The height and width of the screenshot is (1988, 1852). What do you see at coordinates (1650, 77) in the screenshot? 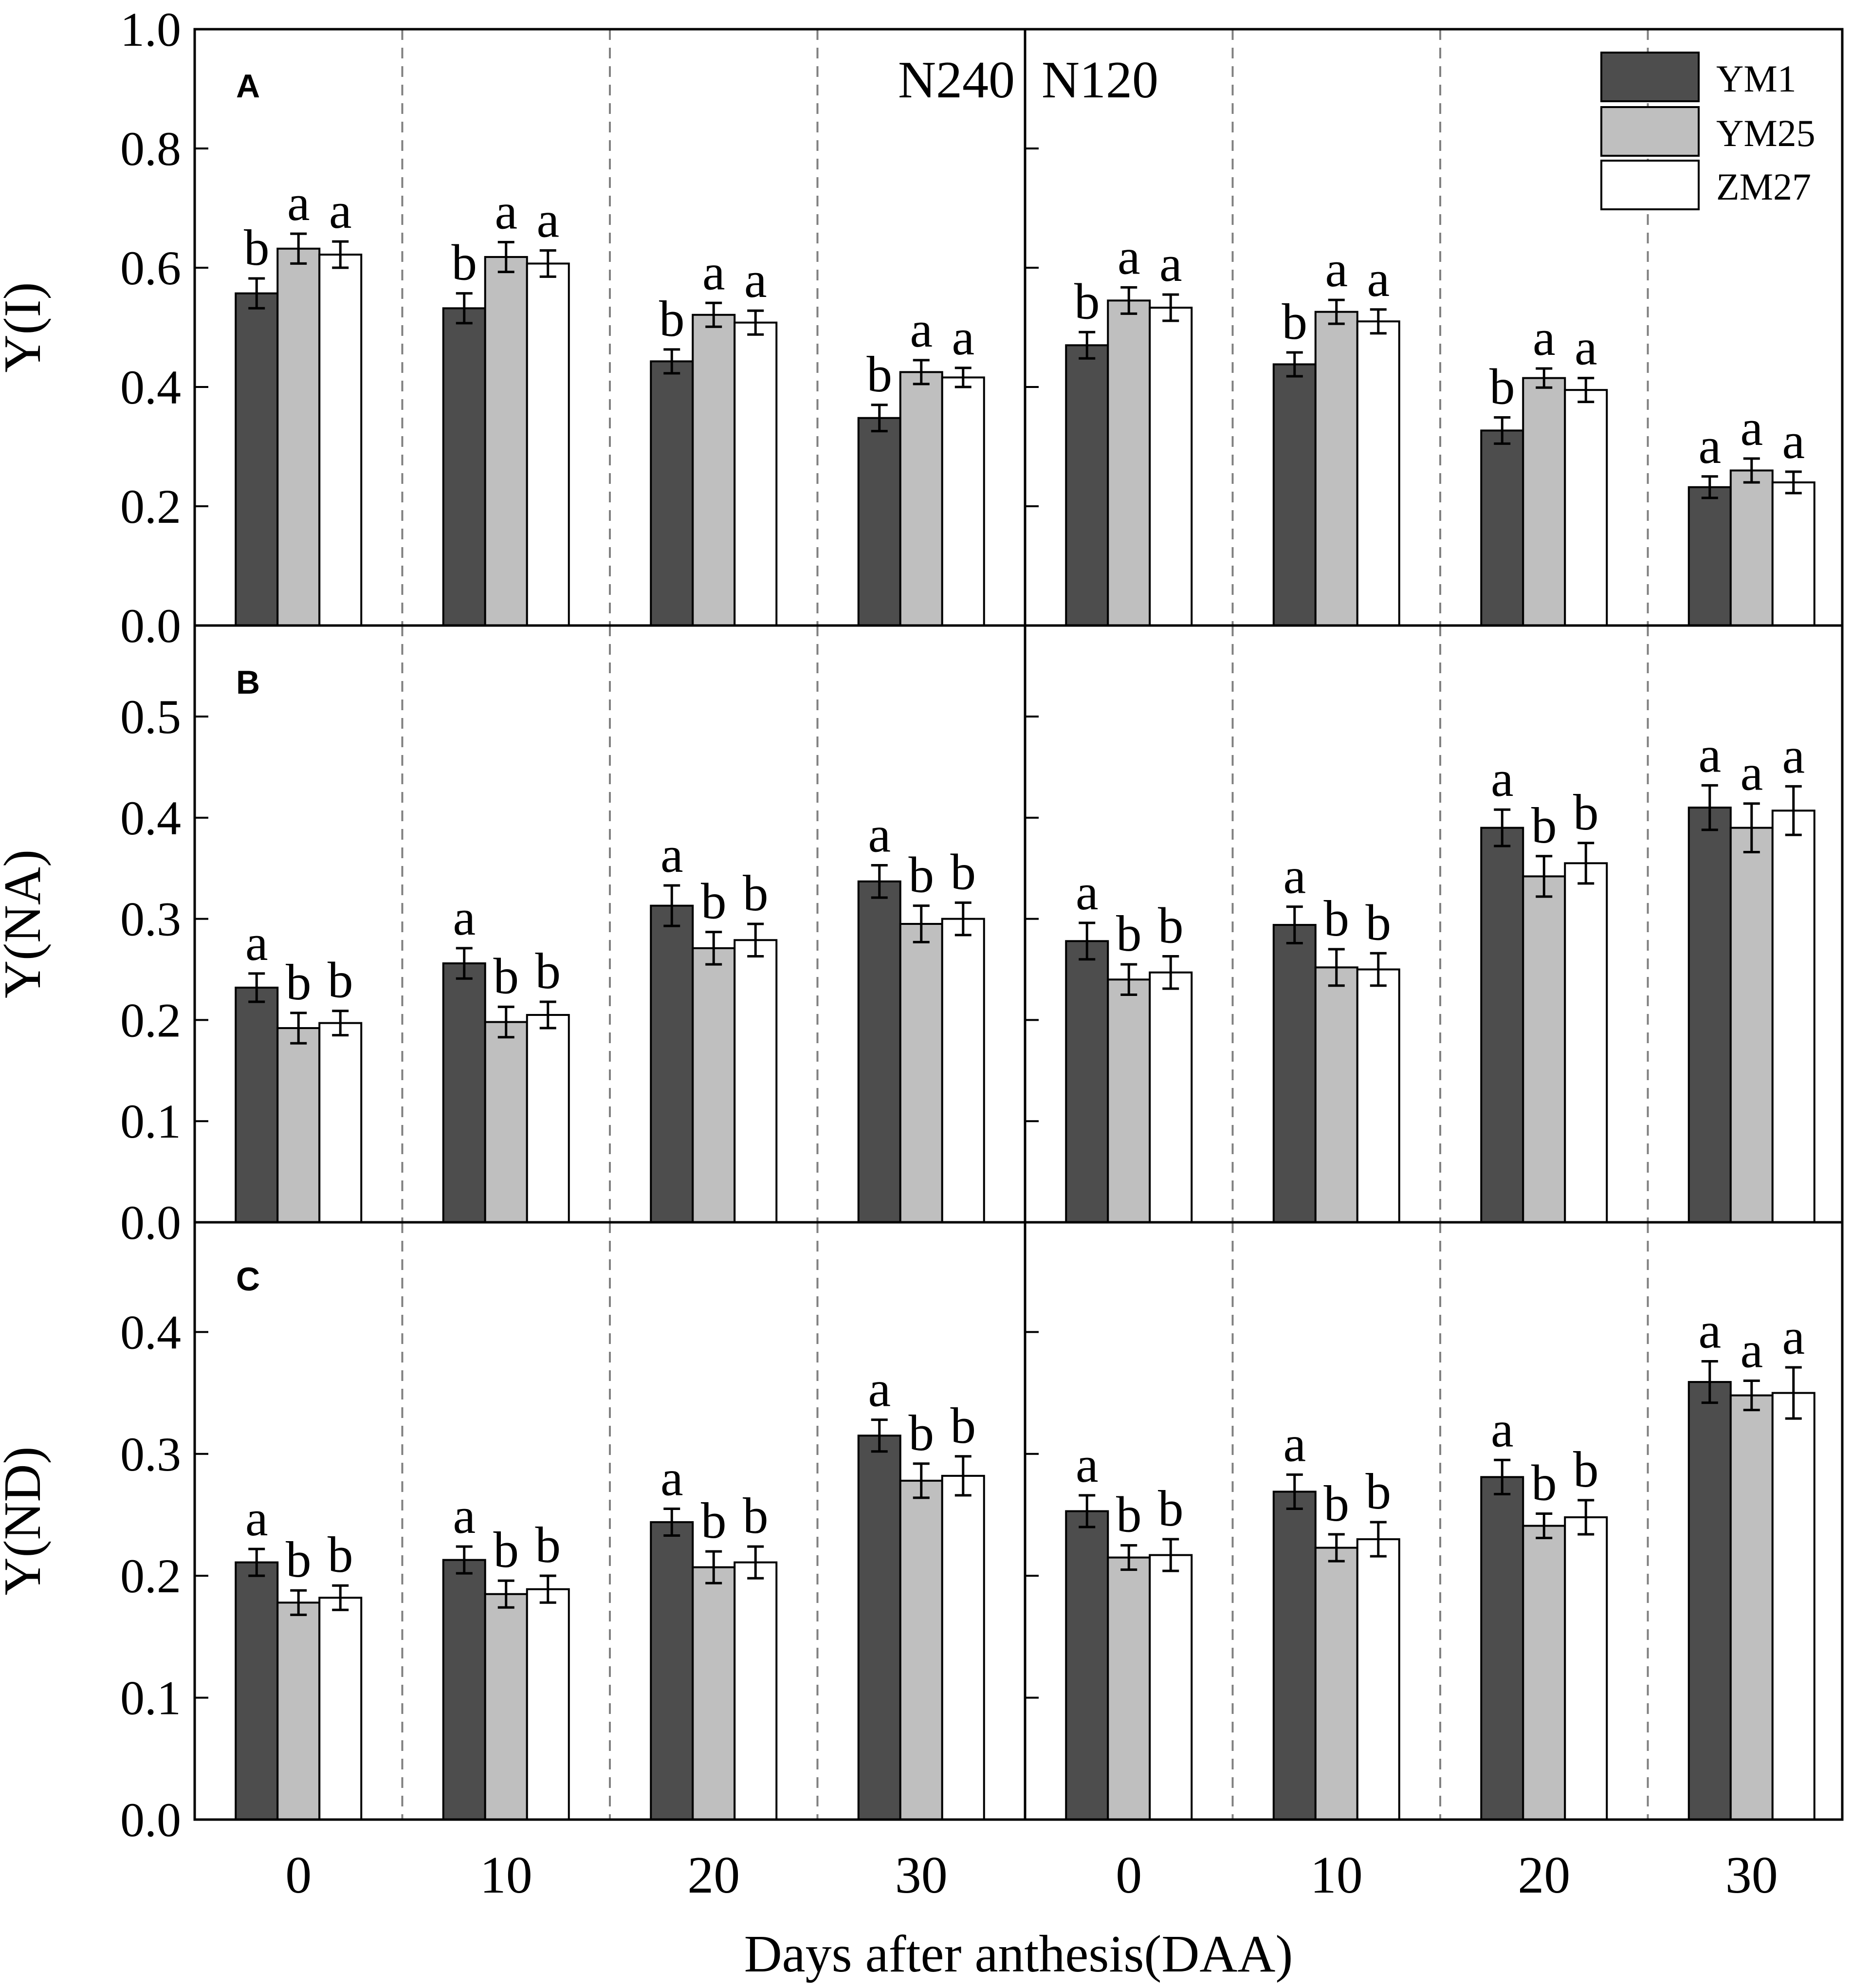
I see `legend-swatch-ym1` at bounding box center [1650, 77].